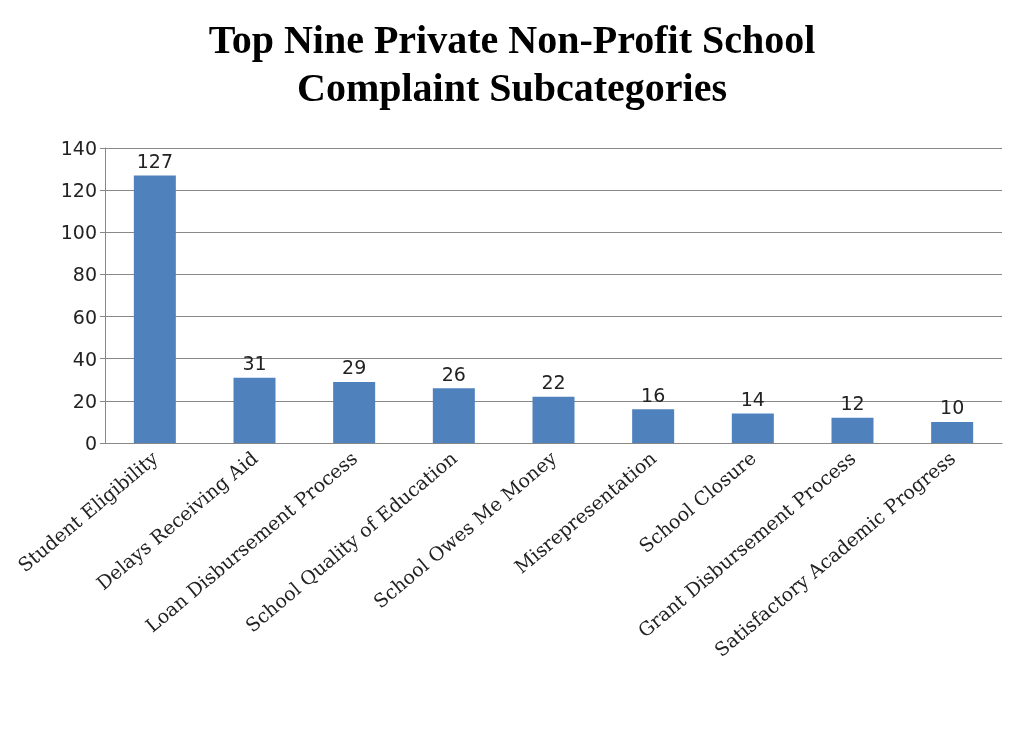 The image size is (1024, 734). I want to click on data-label: 16, so click(653, 394).